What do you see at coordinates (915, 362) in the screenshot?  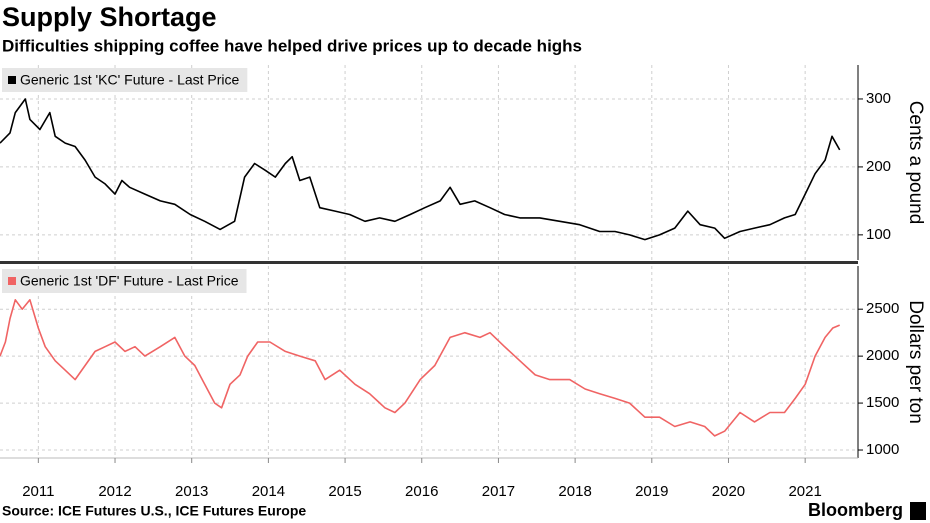 I see `y-axis-label: Dollars per ton` at bounding box center [915, 362].